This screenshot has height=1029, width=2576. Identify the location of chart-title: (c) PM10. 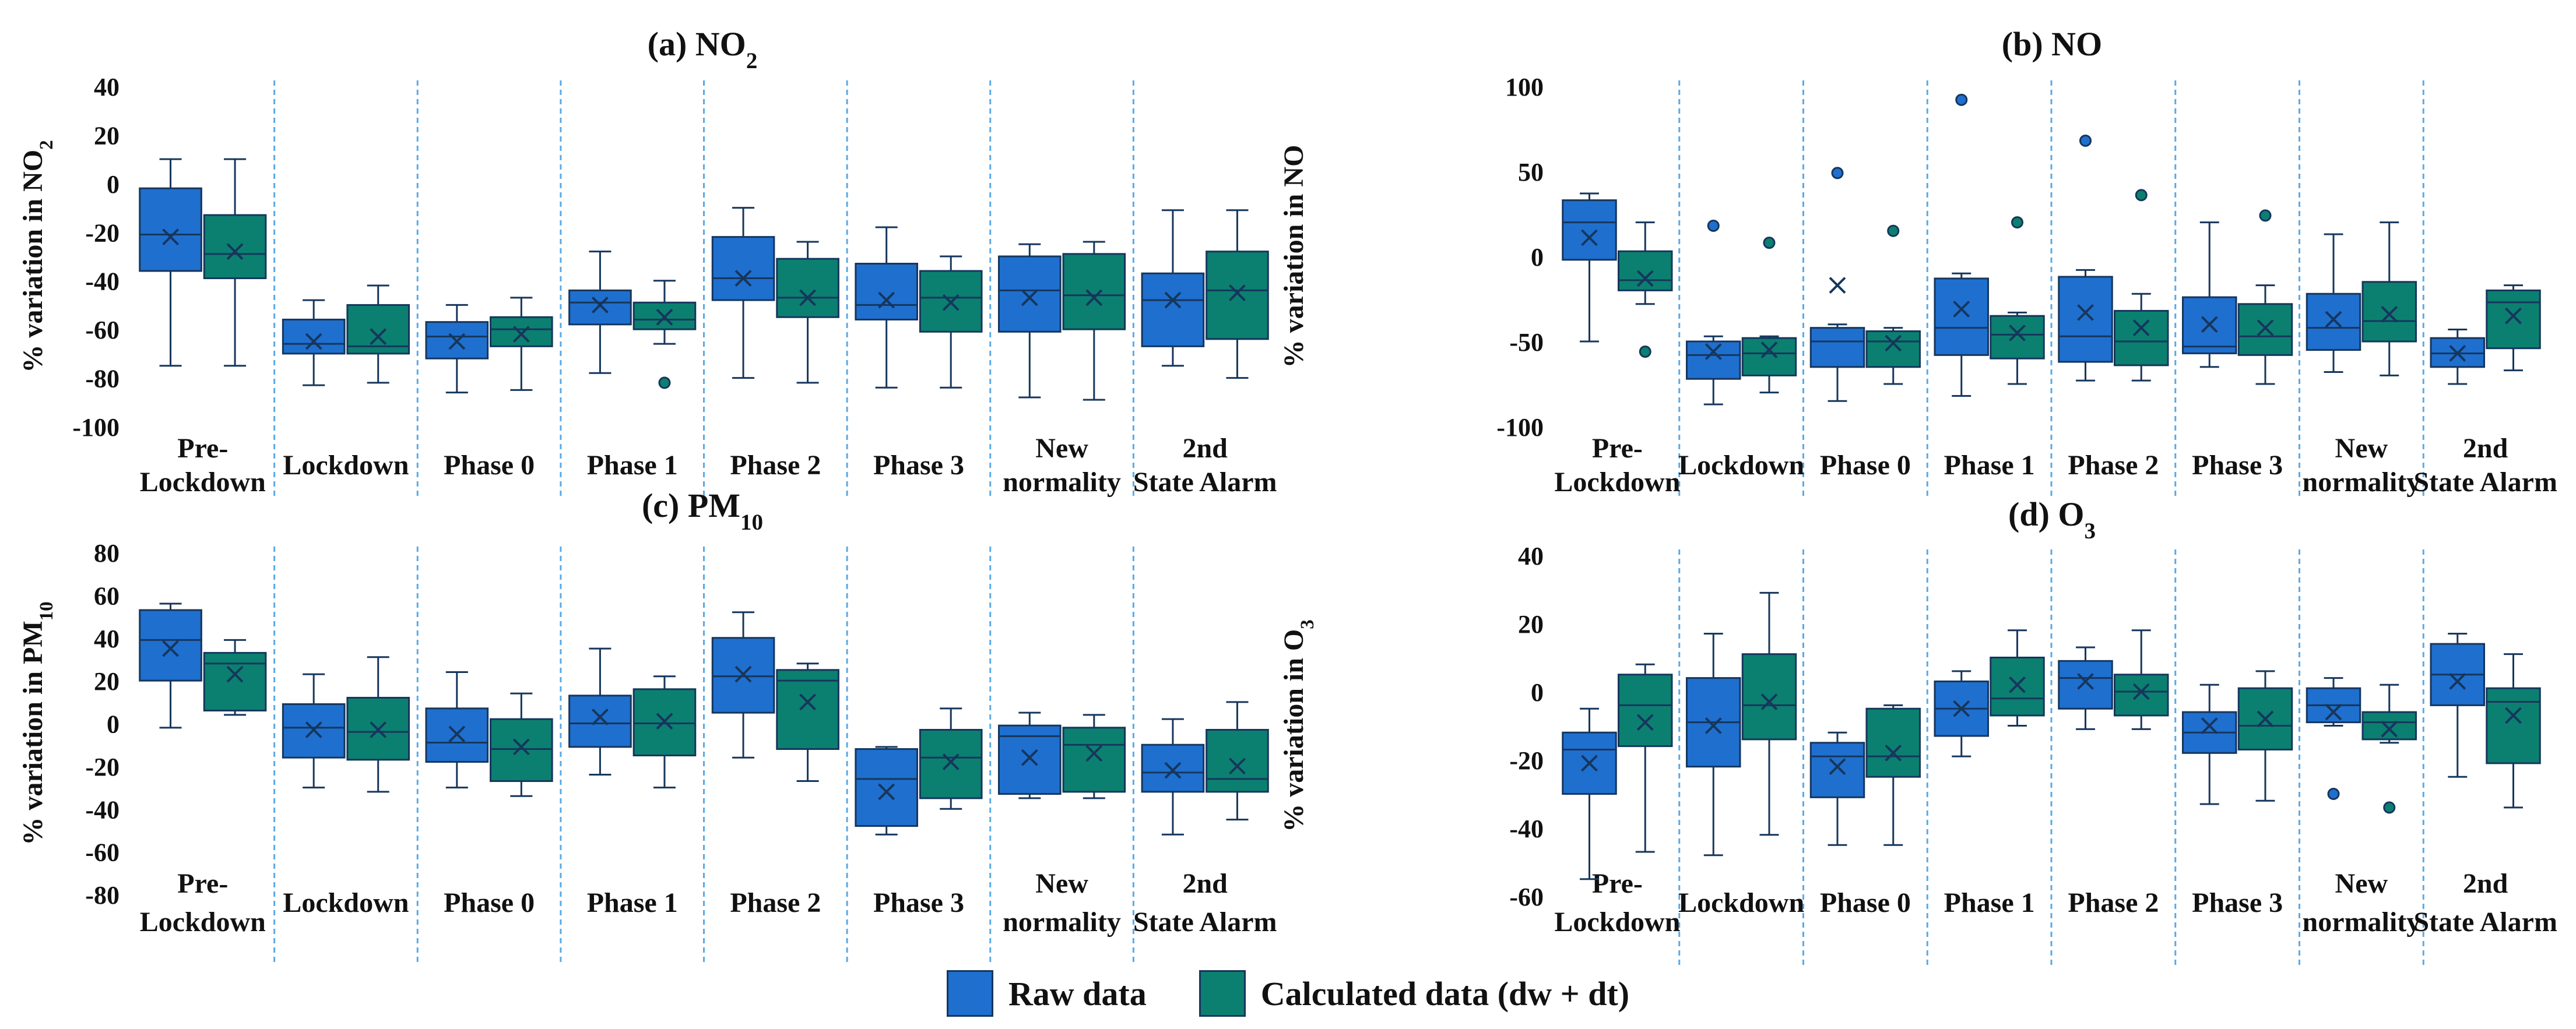
(702, 511).